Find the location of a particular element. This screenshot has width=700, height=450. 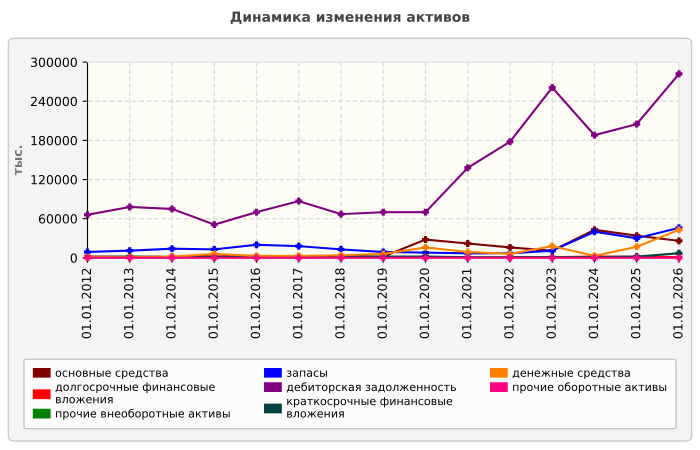

legend-label: дебиторская задолженность is located at coordinates (371, 388).